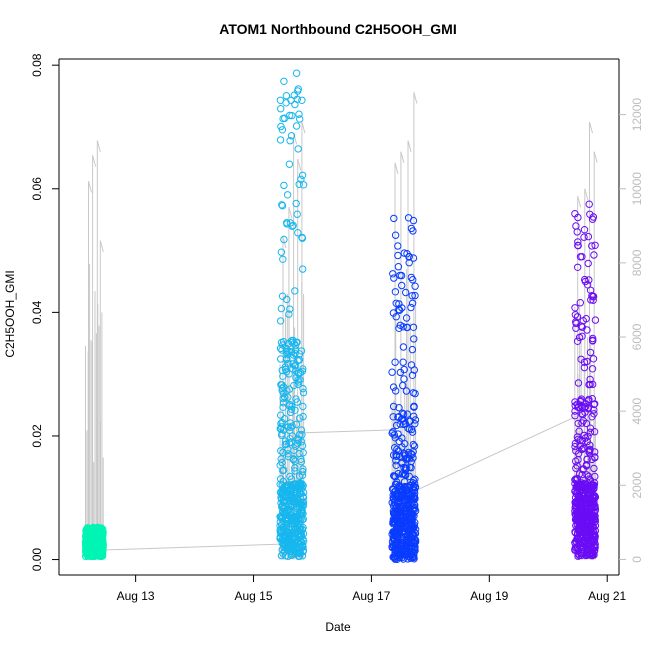 The height and width of the screenshot is (650, 650). I want to click on x-tick-label: Aug 19, so click(489, 596).